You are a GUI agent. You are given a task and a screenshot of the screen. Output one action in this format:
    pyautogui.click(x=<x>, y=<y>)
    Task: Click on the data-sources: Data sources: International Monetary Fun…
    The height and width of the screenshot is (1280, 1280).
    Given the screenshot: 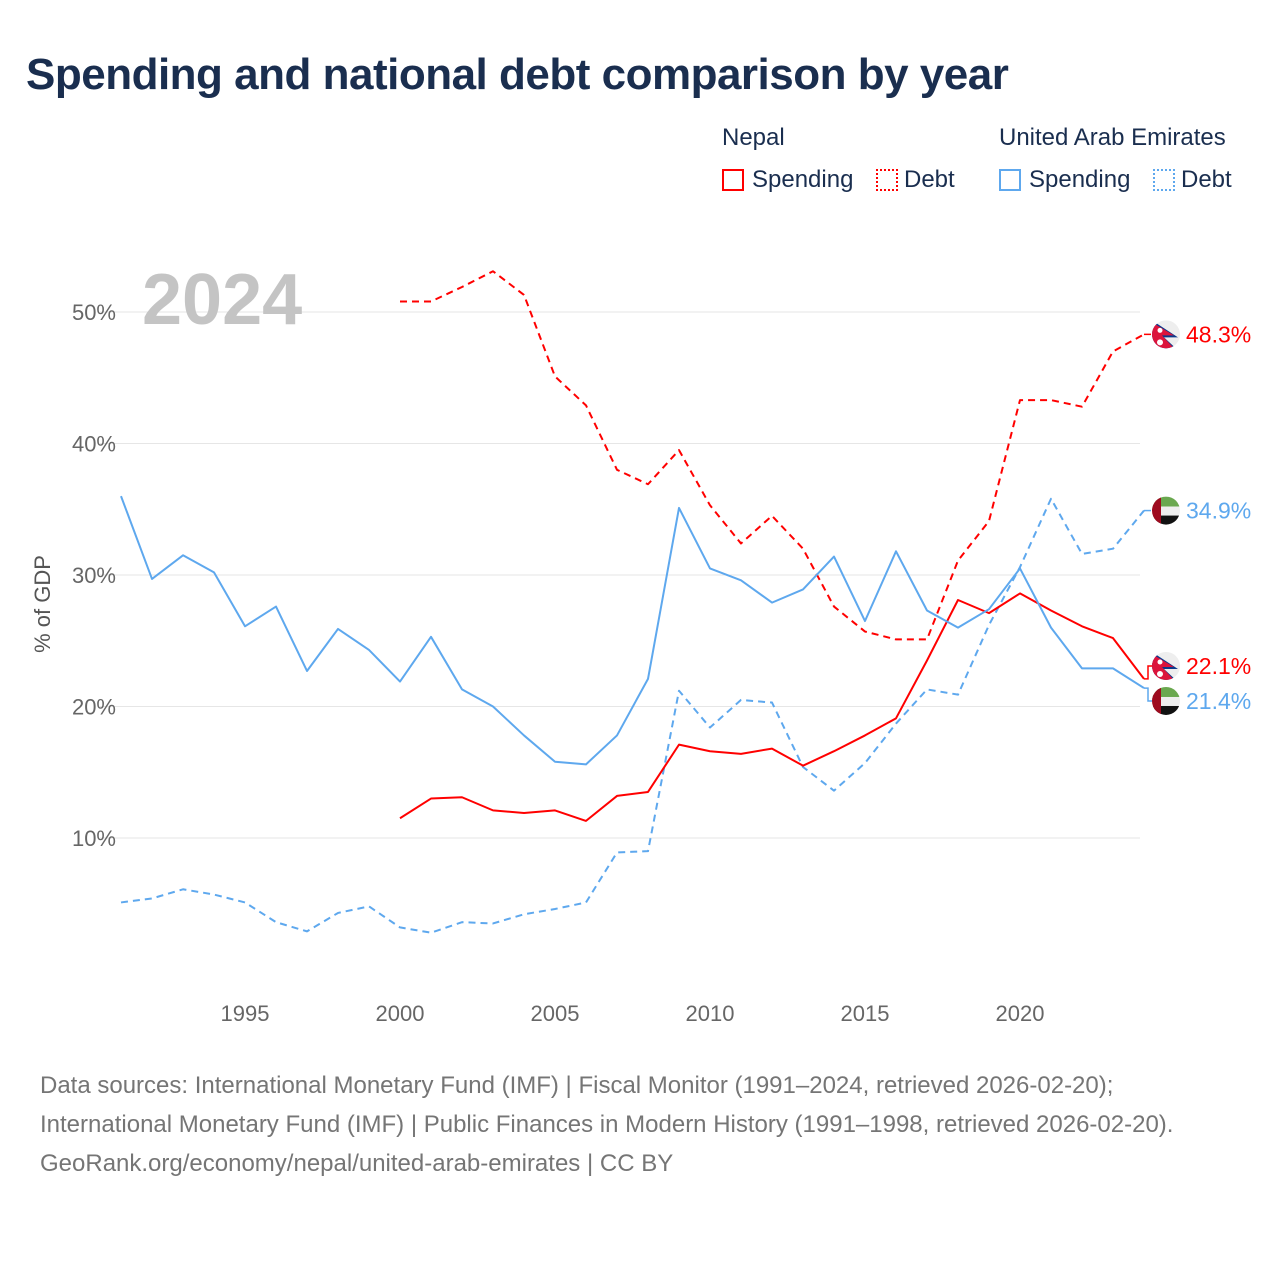 What is the action you would take?
    pyautogui.click(x=607, y=1105)
    